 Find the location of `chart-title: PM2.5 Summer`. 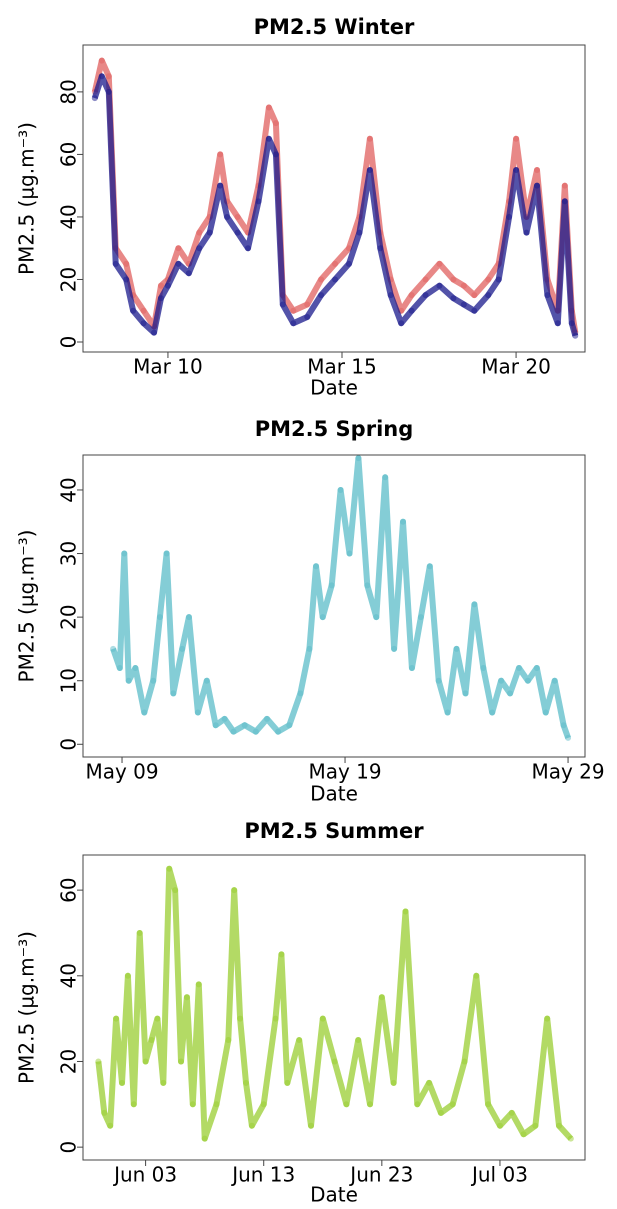

chart-title: PM2.5 Summer is located at coordinates (334, 831).